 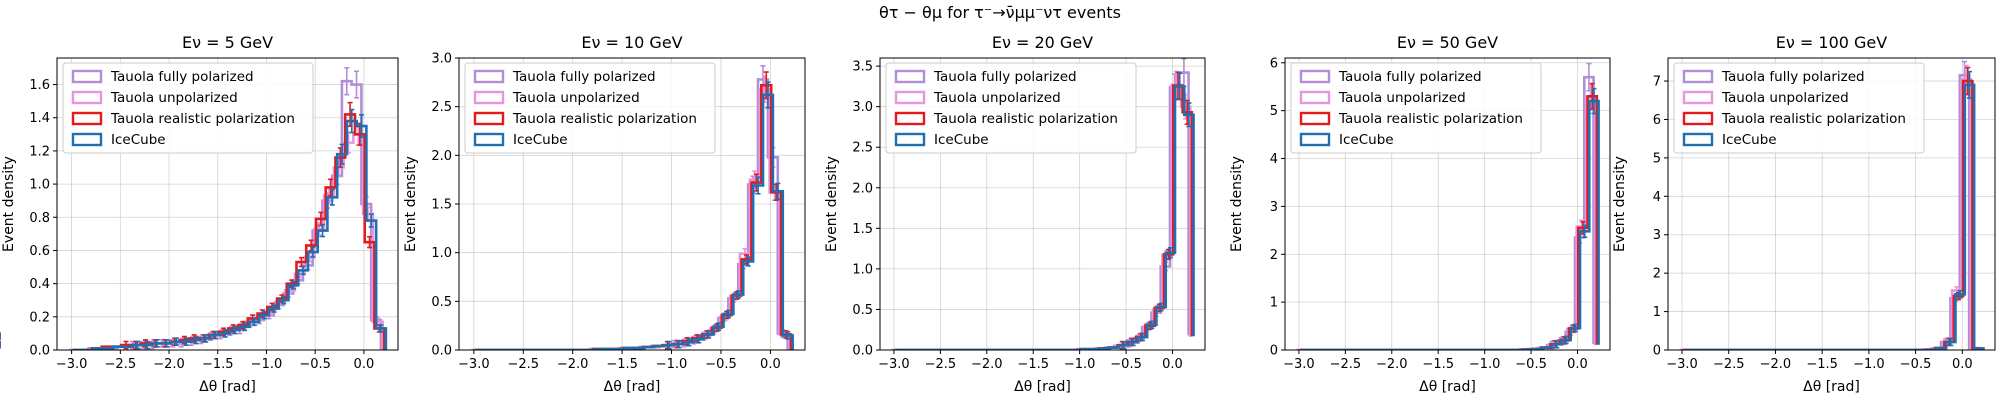 I want to click on y-tick-label: 0.2, so click(x=39, y=317).